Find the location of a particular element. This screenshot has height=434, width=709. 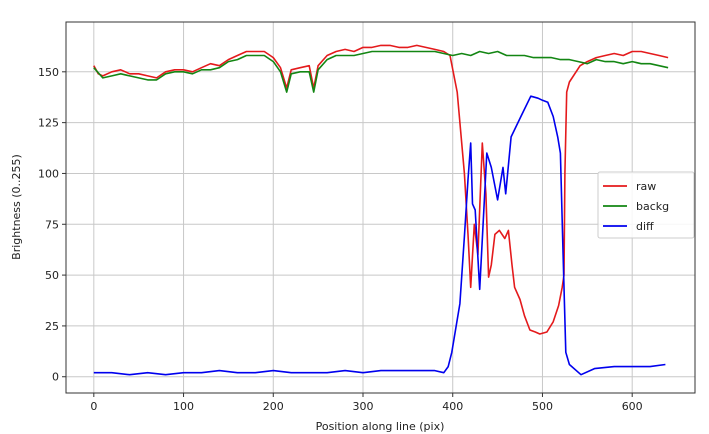

legend-label-raw: raw is located at coordinates (646, 186).